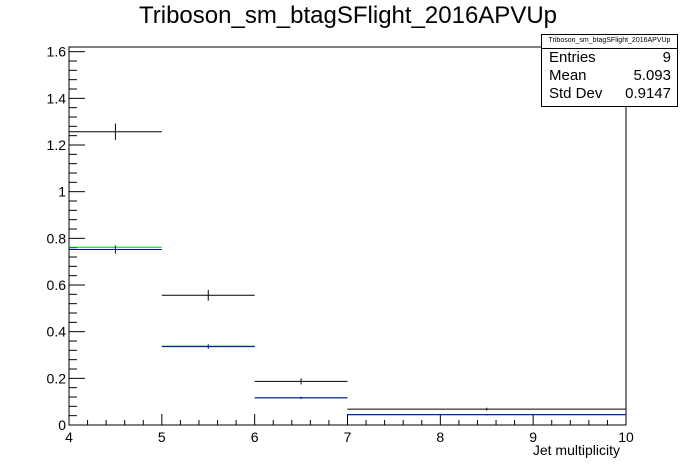  What do you see at coordinates (57, 285) in the screenshot?
I see `y-tick-label: 0.6` at bounding box center [57, 285].